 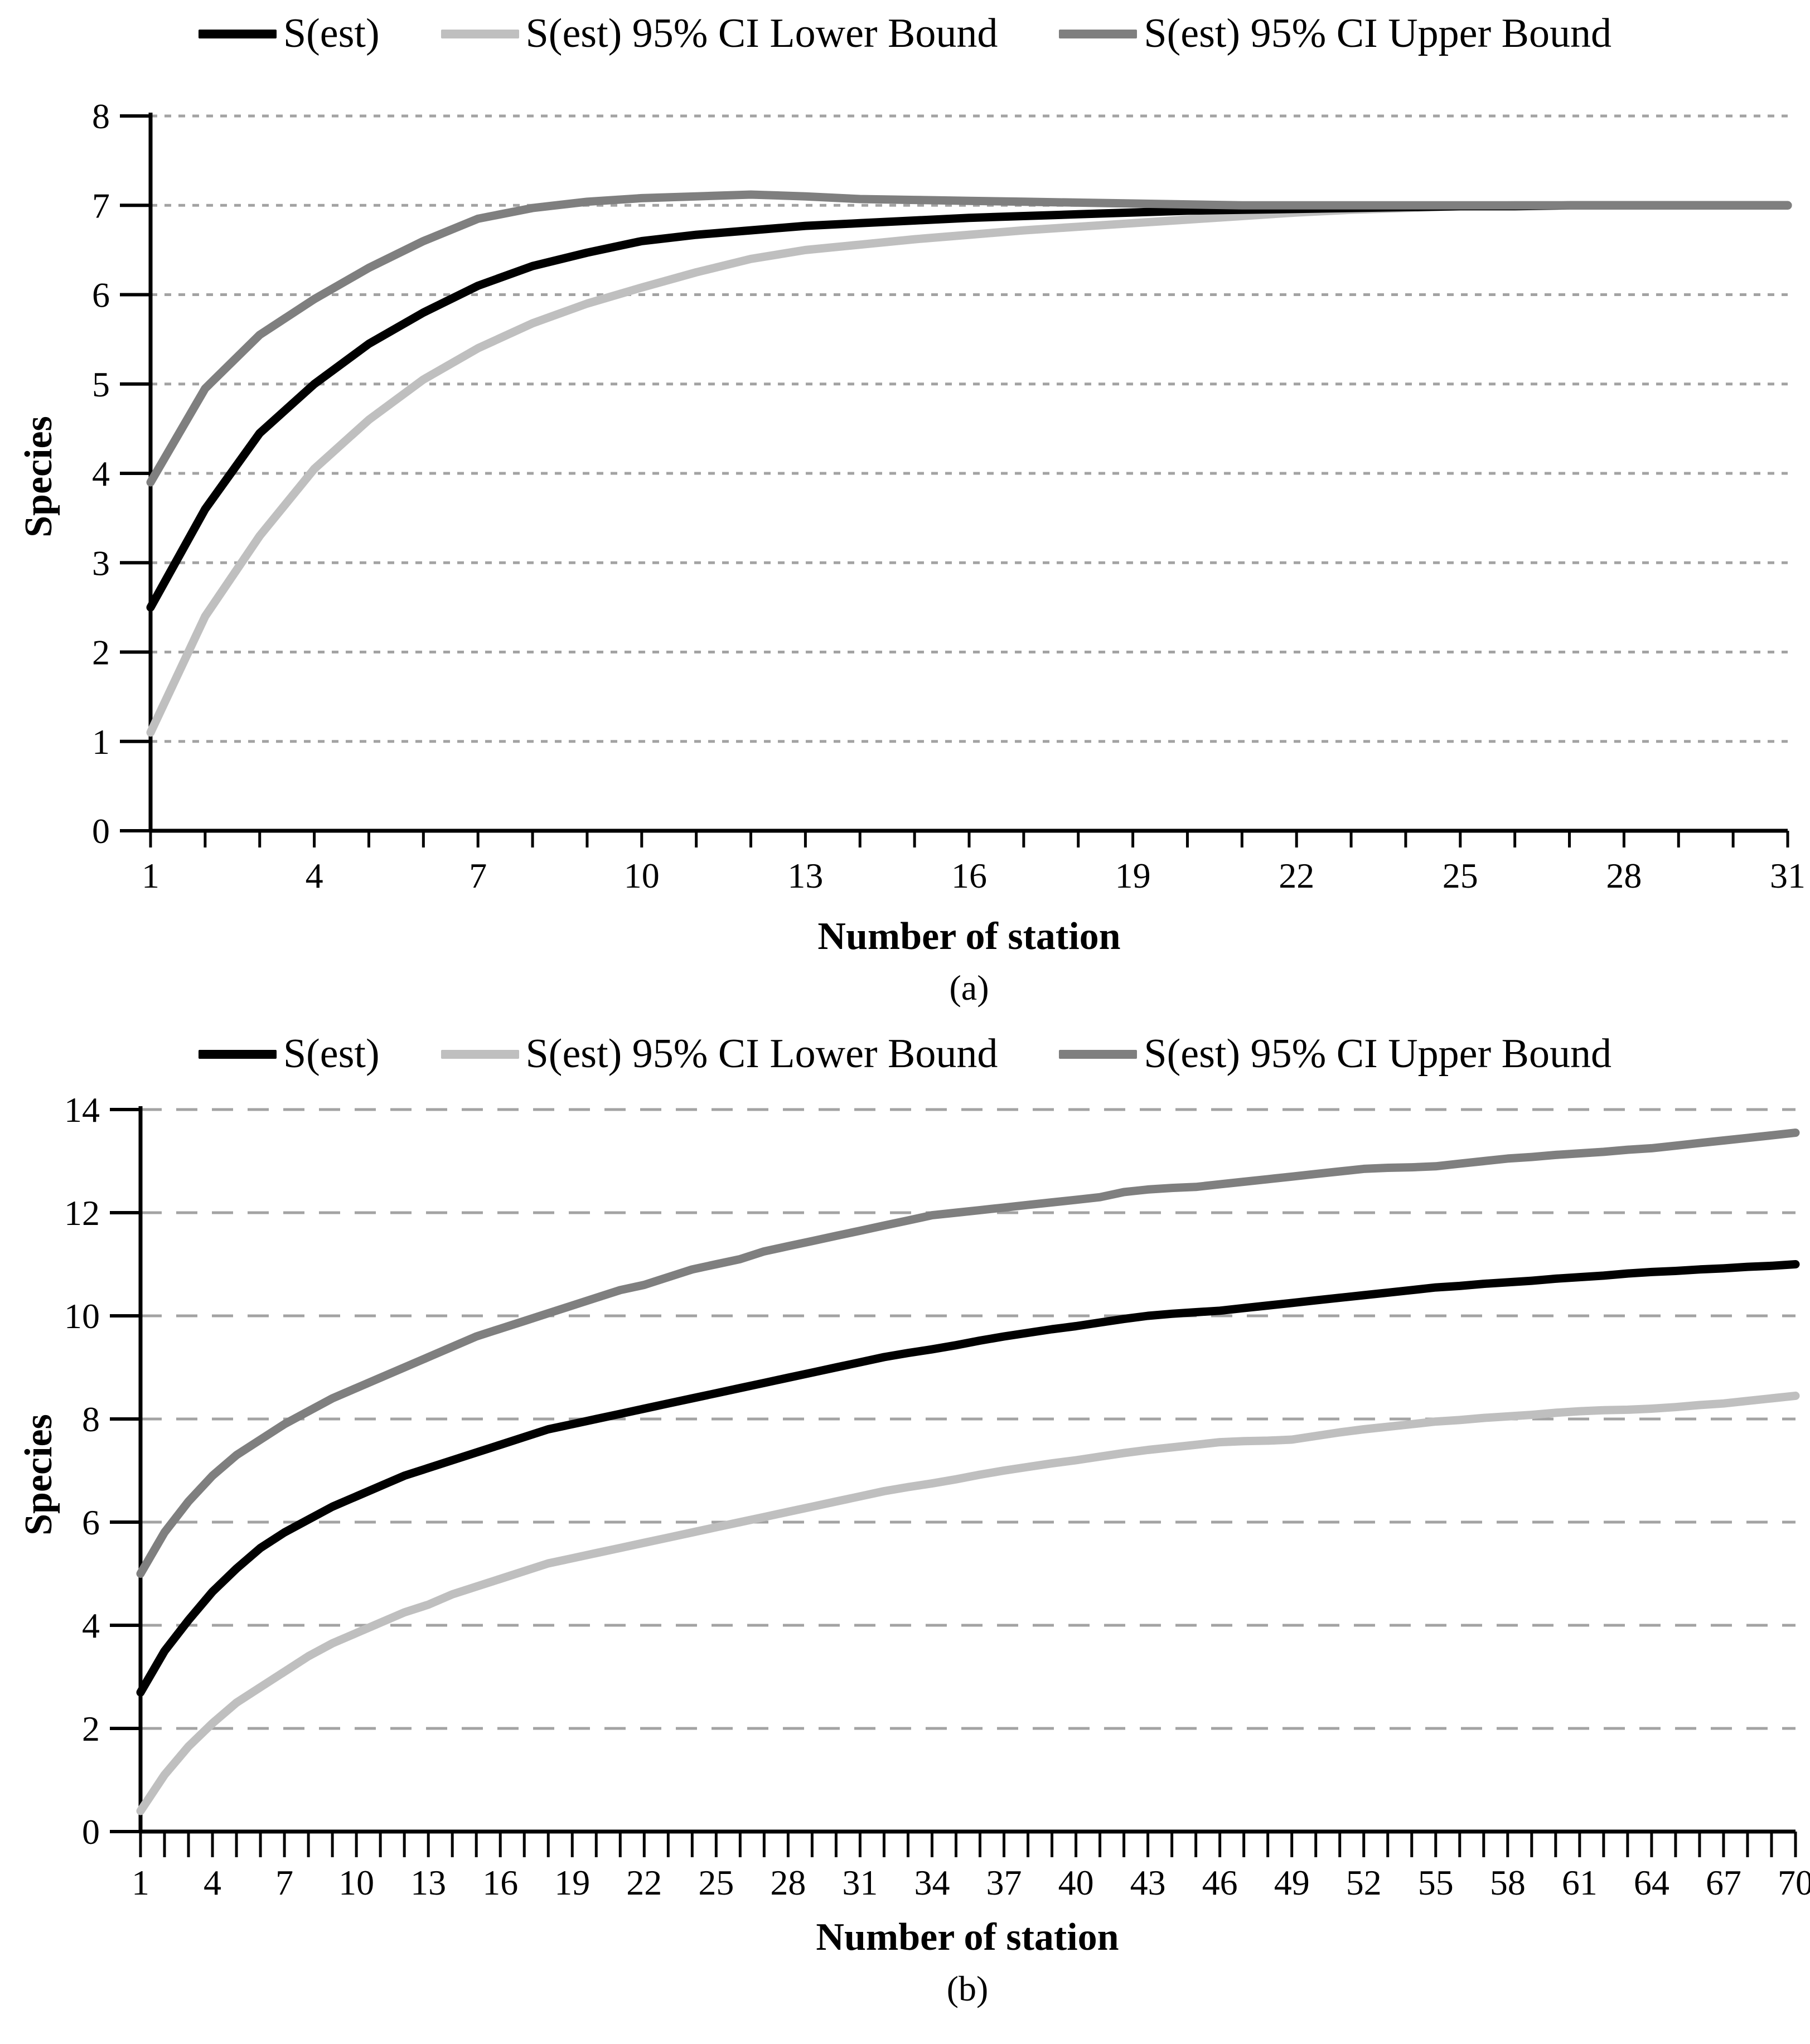 What do you see at coordinates (101, 742) in the screenshot?
I see `y-tick-label: 1` at bounding box center [101, 742].